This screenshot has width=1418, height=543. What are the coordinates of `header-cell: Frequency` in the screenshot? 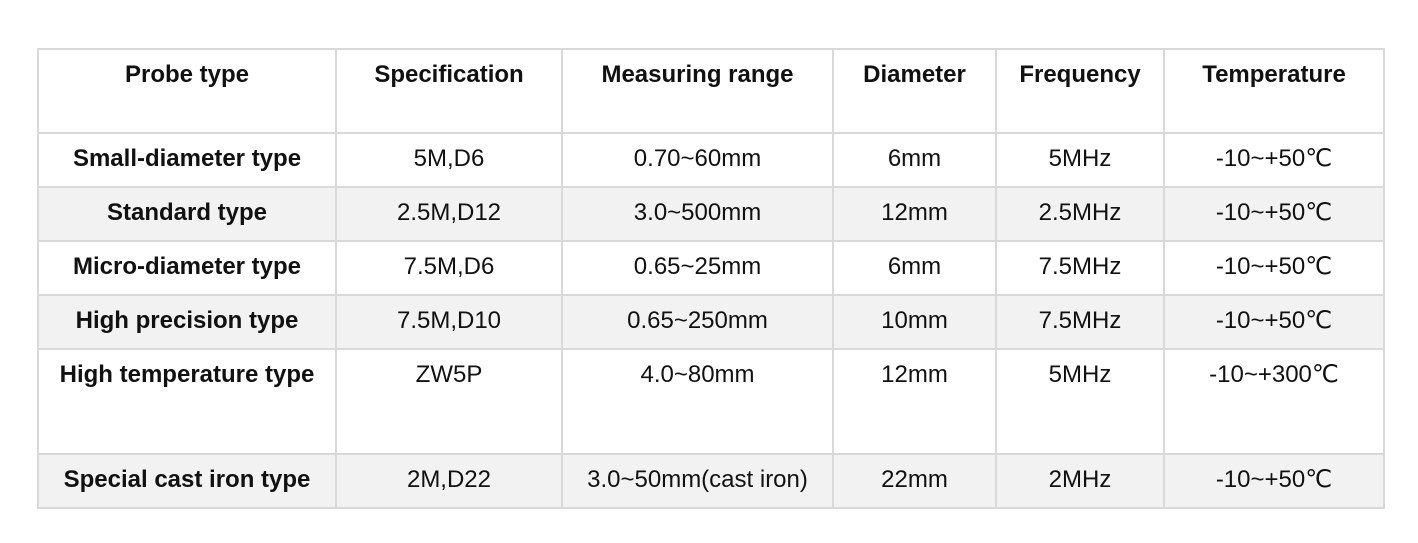 It's located at (1080, 91).